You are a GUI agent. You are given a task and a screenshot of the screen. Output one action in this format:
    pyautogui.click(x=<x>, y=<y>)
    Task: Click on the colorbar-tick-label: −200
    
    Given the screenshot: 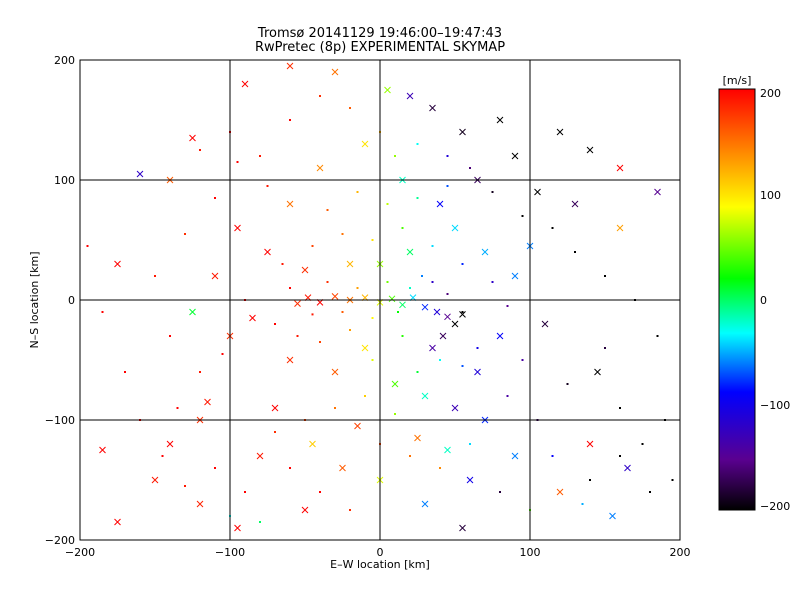 What is the action you would take?
    pyautogui.click(x=775, y=506)
    